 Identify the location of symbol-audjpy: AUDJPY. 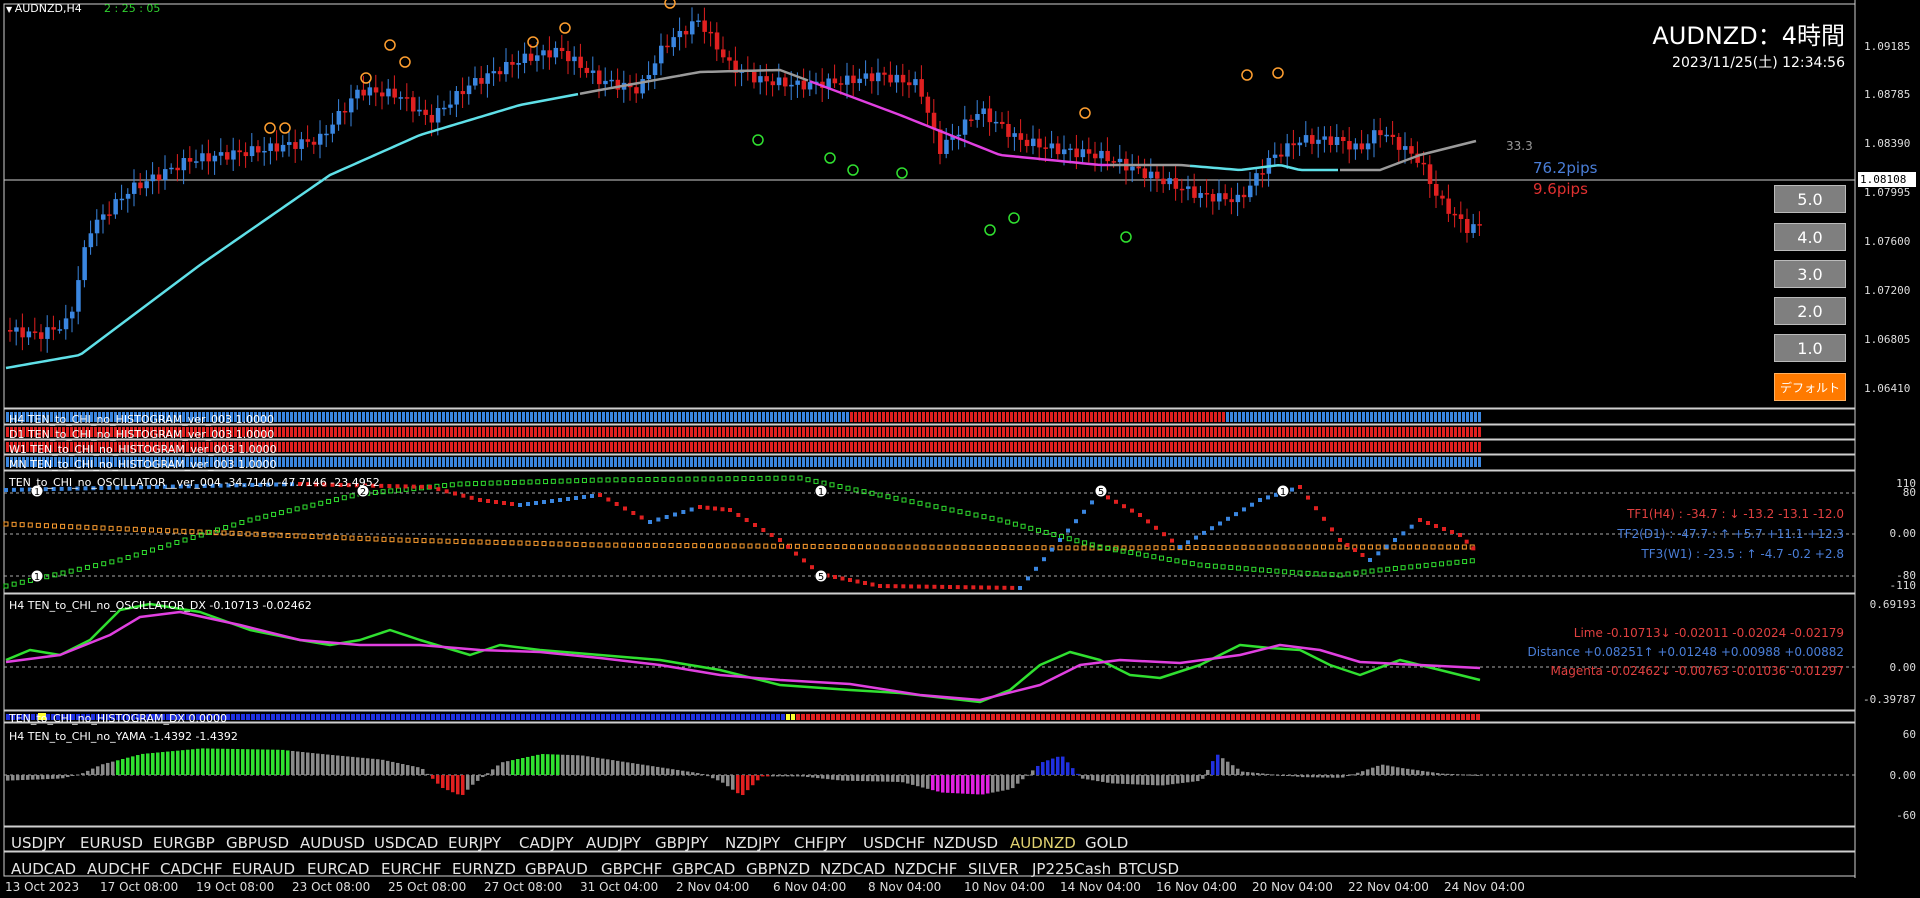
(614, 843).